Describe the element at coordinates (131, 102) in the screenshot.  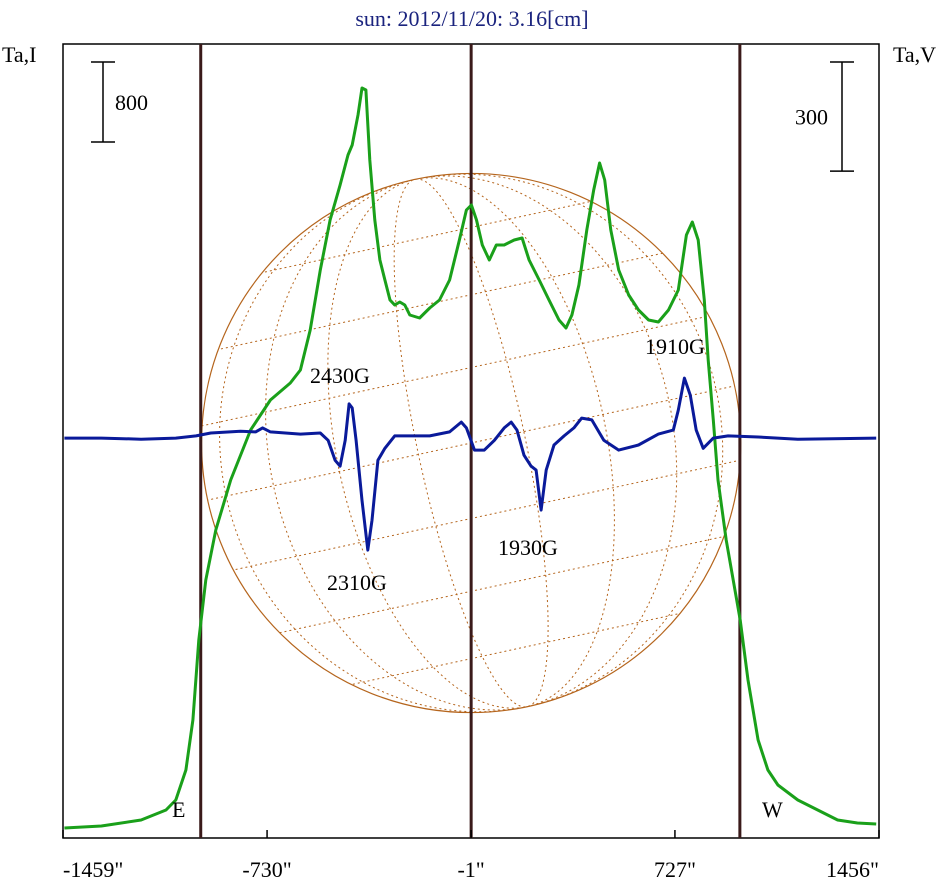
I see `scale-label: 800` at that location.